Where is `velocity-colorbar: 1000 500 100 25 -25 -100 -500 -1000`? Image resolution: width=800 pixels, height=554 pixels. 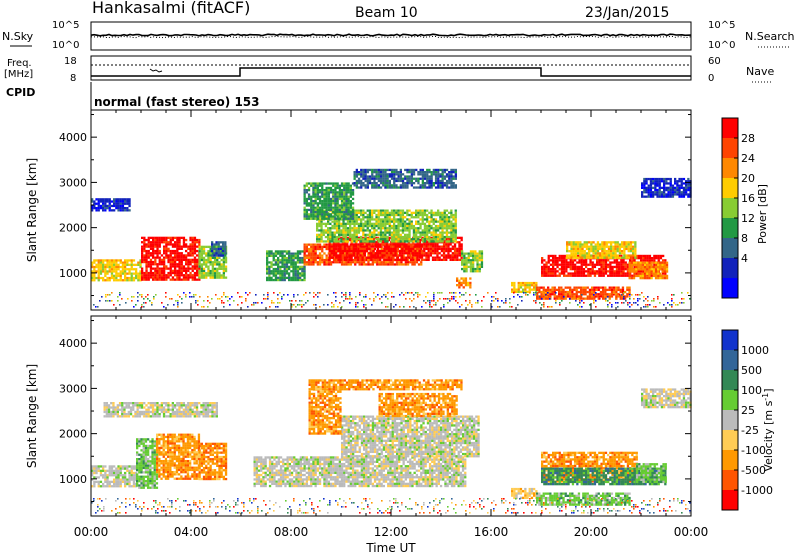 velocity-colorbar: 1000 500 100 25 -25 -100 -500 -1000 is located at coordinates (747, 420).